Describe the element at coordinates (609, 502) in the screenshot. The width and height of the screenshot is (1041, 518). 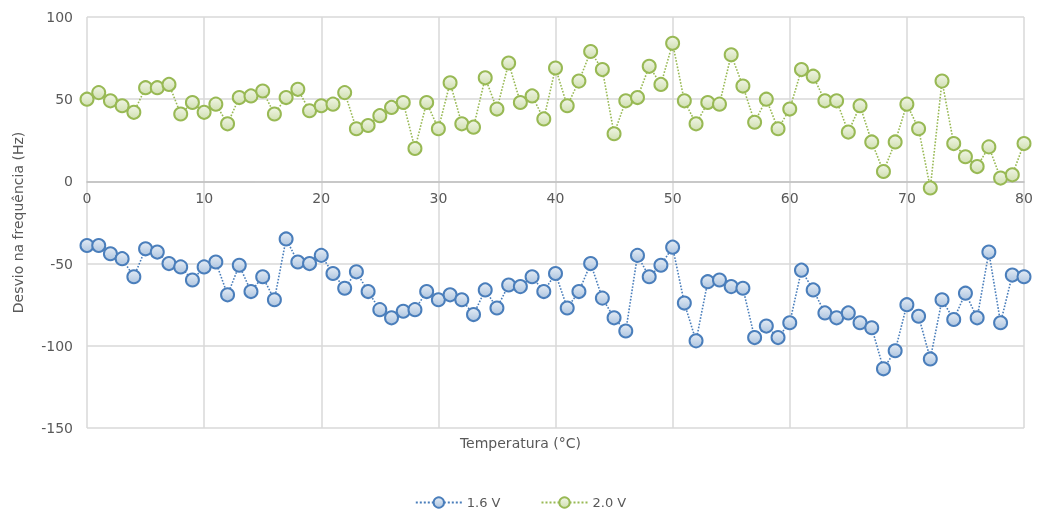
I see `legend-label: 2.0 V` at that location.